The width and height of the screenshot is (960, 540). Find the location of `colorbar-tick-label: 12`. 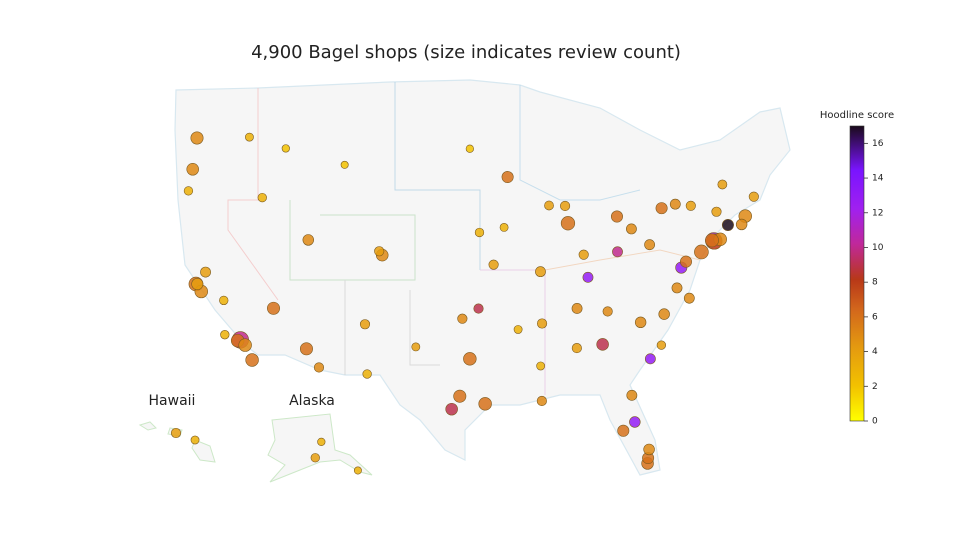

colorbar-tick-label: 12 is located at coordinates (877, 213).